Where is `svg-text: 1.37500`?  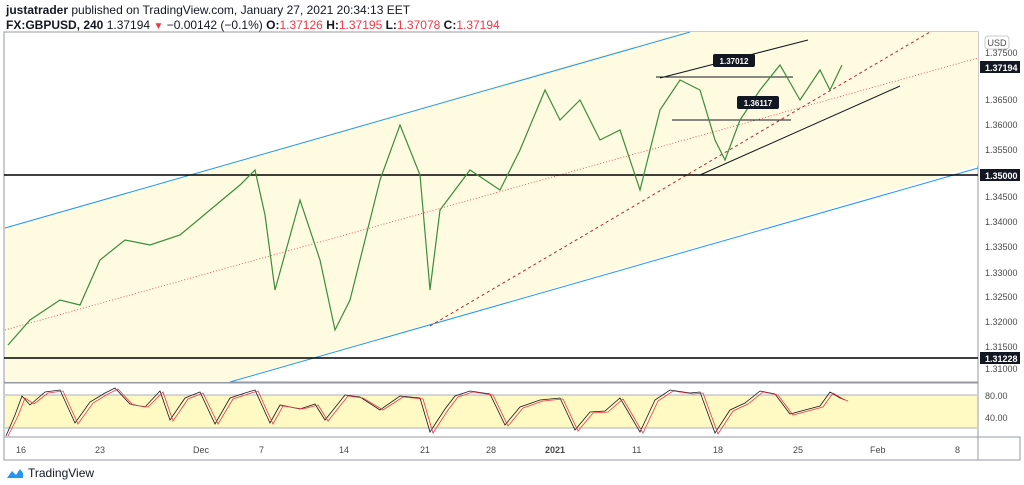
svg-text: 1.37500 is located at coordinates (1001, 53).